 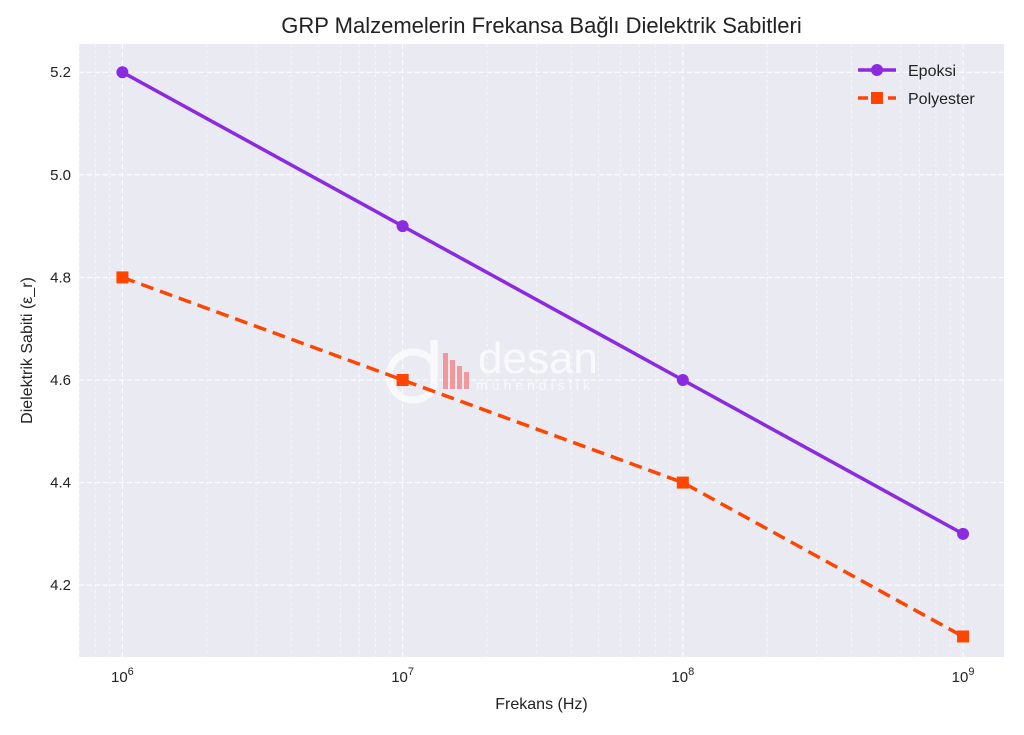 I want to click on tick-exponent: 9, so click(x=971, y=672).